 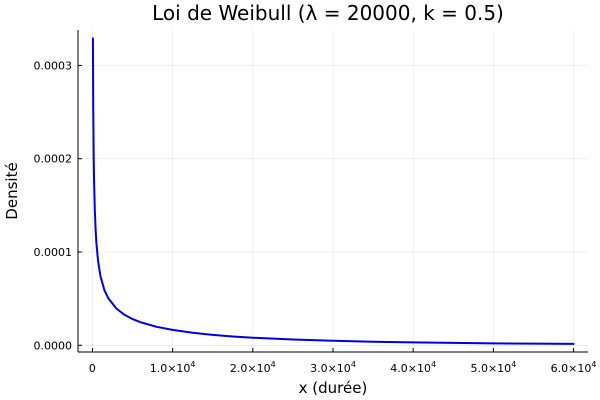 What do you see at coordinates (173, 367) in the screenshot?
I see `x-tick-label: 1.0×104` at bounding box center [173, 367].